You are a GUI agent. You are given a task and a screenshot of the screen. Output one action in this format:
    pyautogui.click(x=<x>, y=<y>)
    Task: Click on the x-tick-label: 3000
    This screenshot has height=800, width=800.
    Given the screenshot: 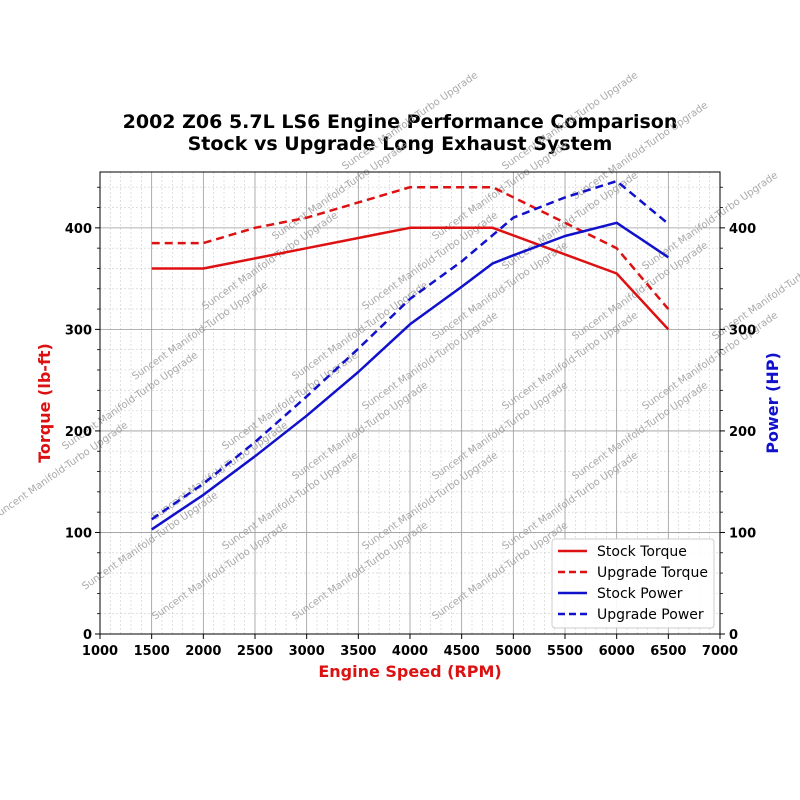 What is the action you would take?
    pyautogui.click(x=307, y=651)
    